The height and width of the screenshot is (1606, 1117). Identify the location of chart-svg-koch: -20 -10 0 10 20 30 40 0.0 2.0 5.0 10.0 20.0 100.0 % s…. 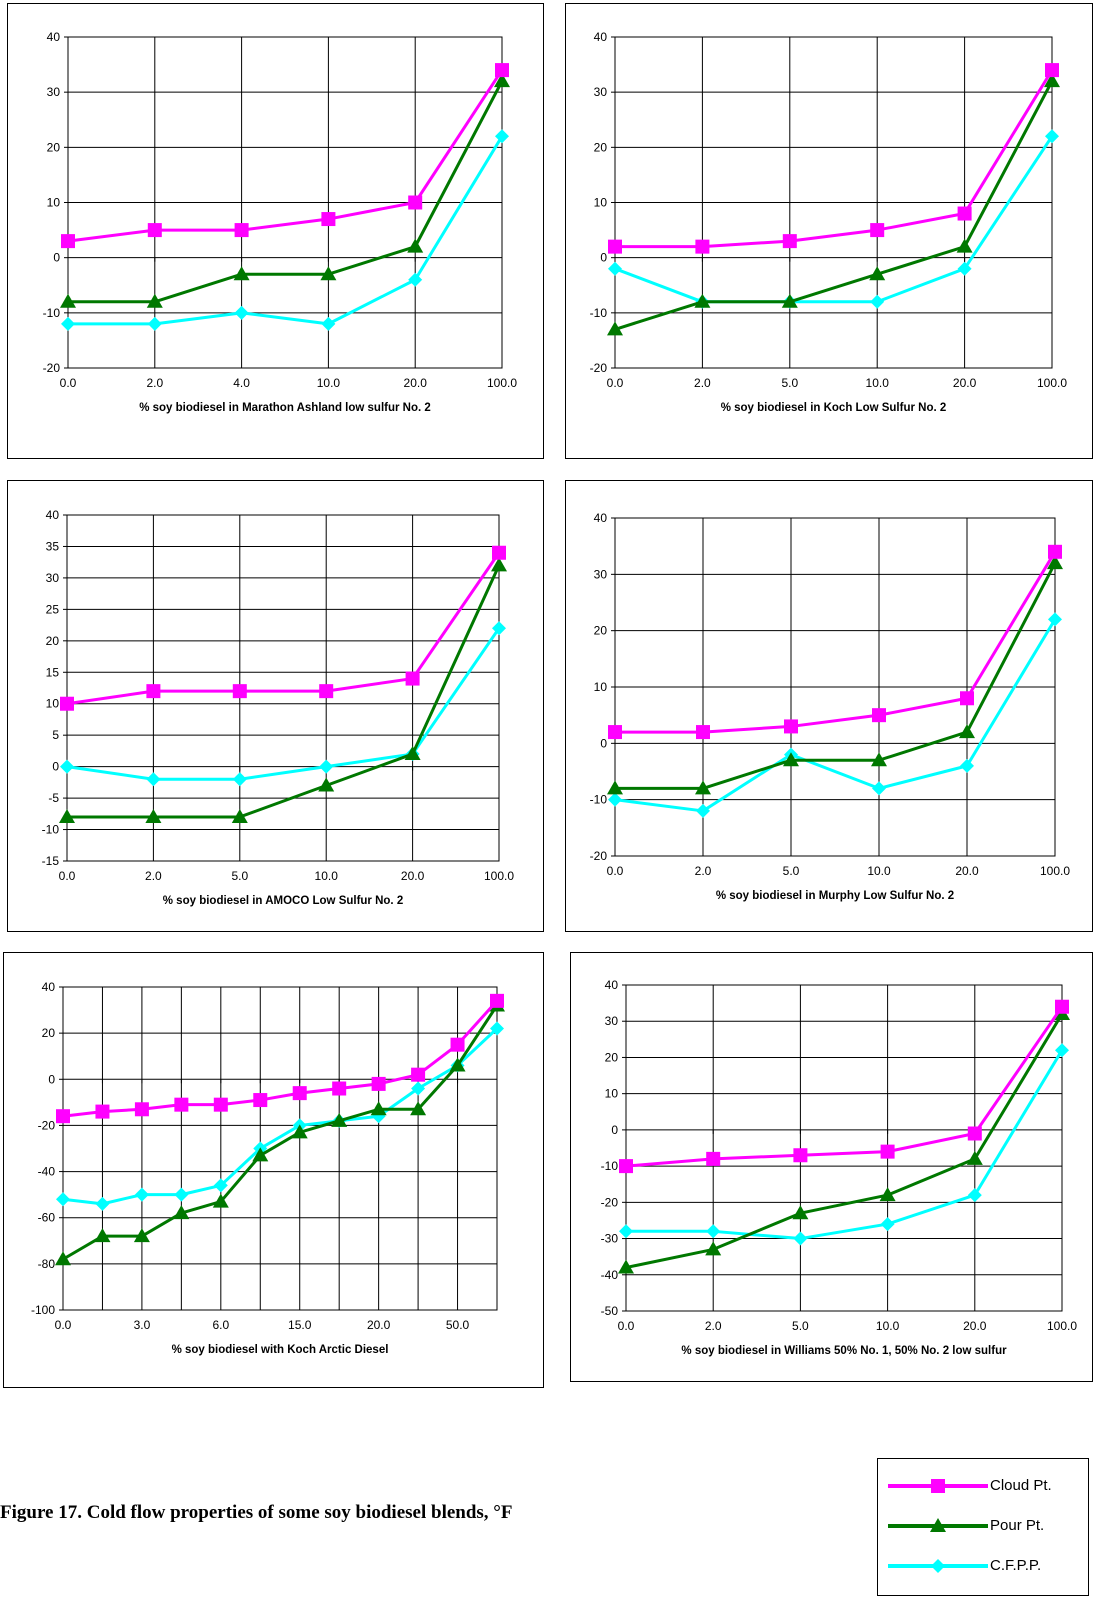
(829, 222).